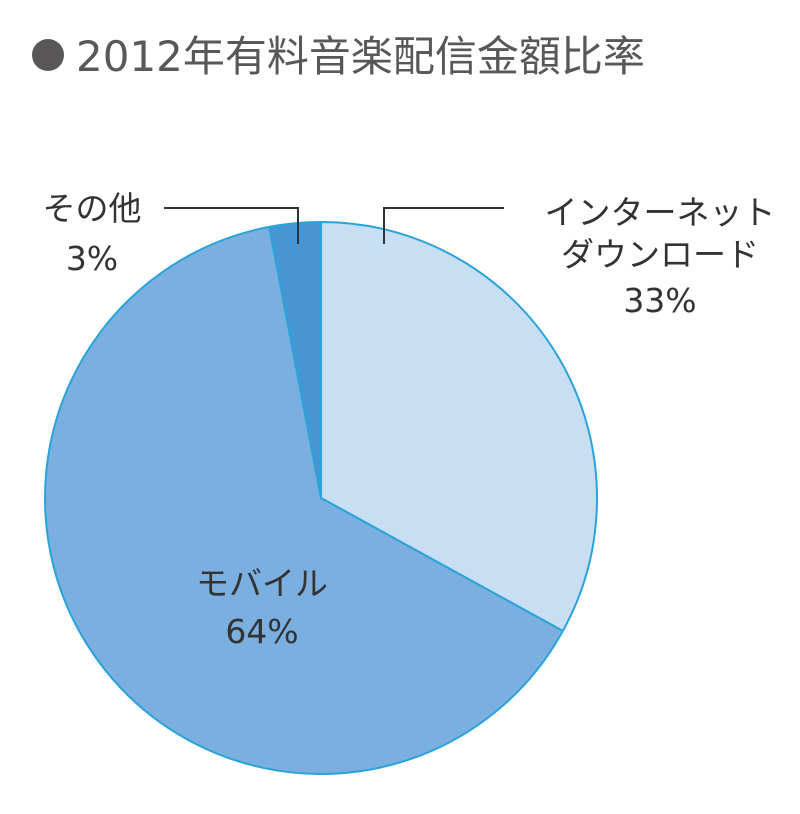 The image size is (800, 814). Describe the element at coordinates (660, 254) in the screenshot. I see `slice-label-internet-download-line2: ダウンロード` at that location.